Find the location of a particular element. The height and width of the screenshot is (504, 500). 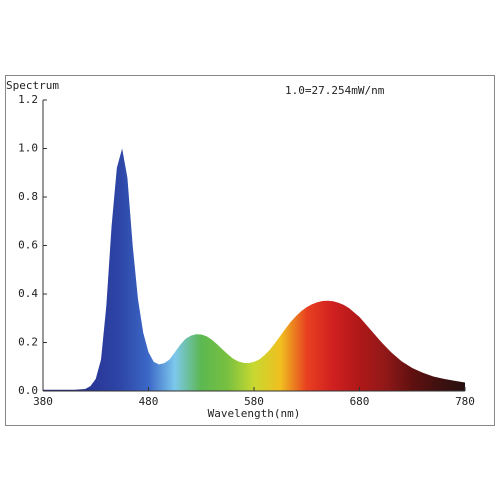

x-tick-label: 580 is located at coordinates (254, 401).